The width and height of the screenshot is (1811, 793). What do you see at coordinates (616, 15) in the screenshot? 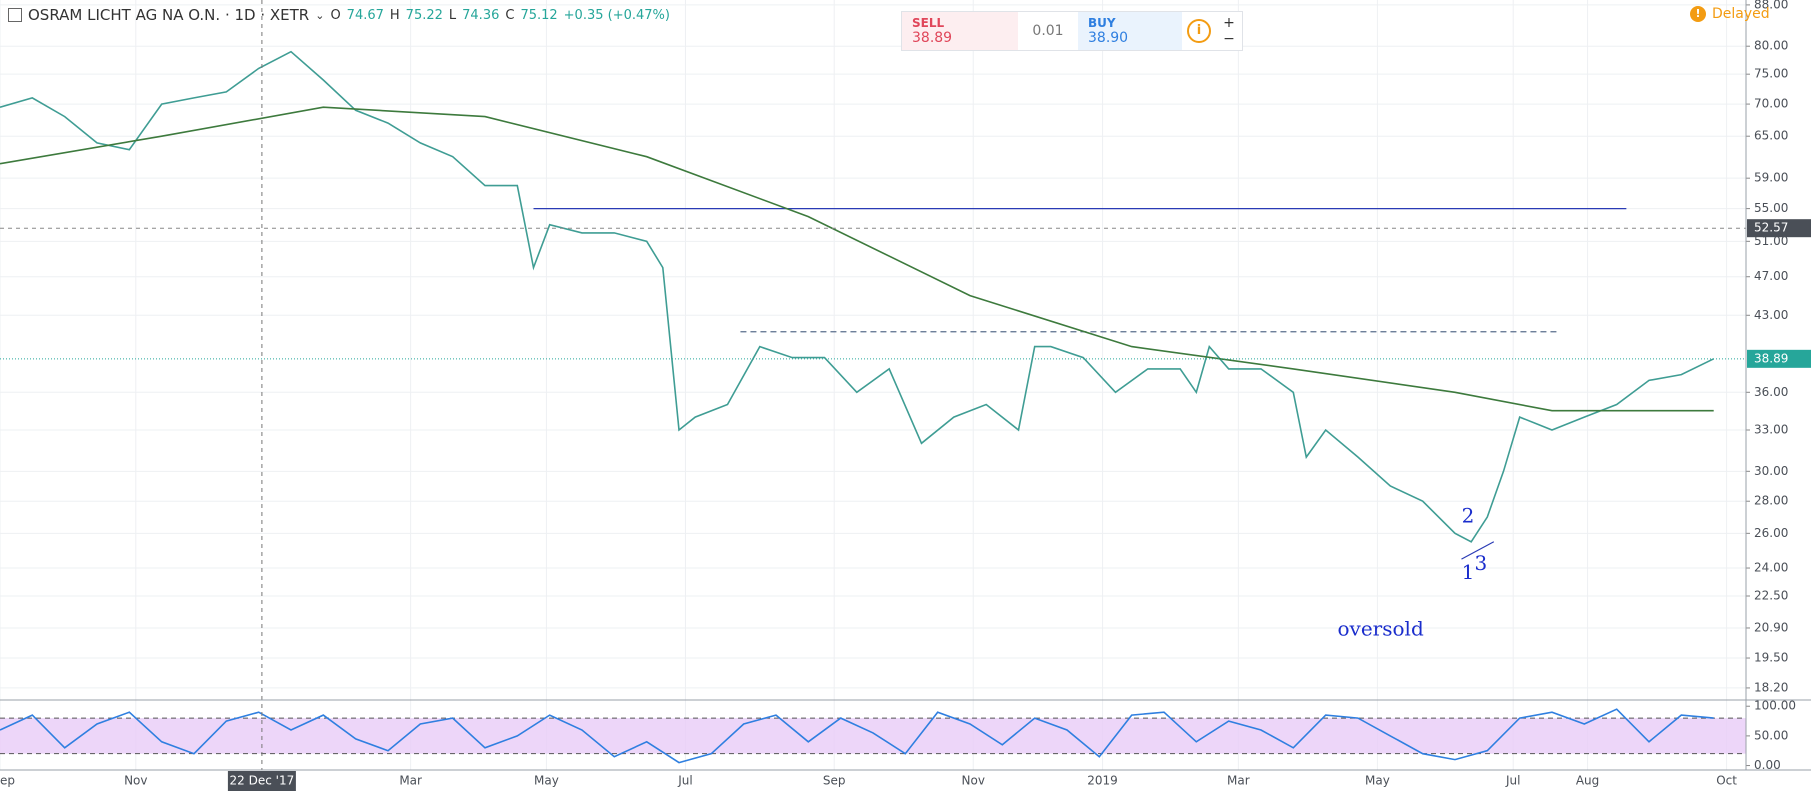
I see `change: +0.35 (+0.47%)` at bounding box center [616, 15].